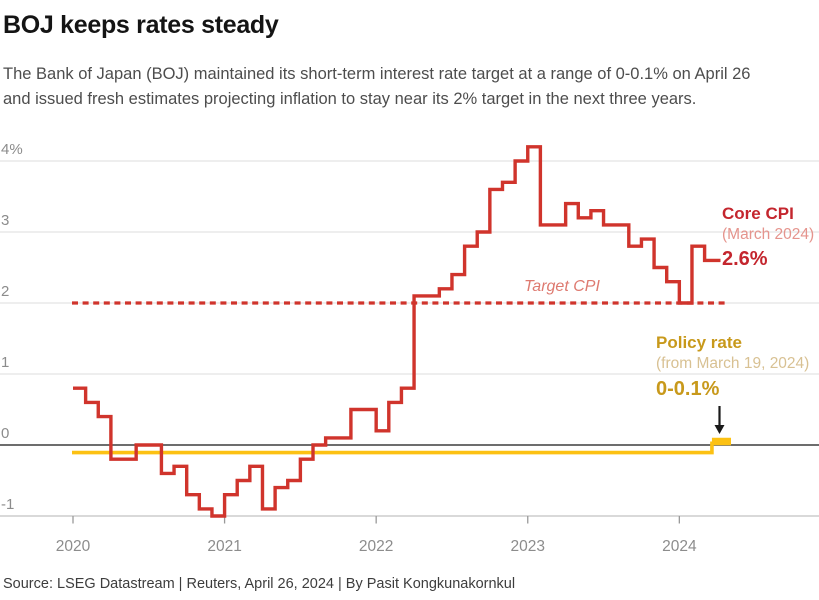 The image size is (819, 600). What do you see at coordinates (745, 258) in the screenshot?
I see `core-cpi-value: 2.6%` at bounding box center [745, 258].